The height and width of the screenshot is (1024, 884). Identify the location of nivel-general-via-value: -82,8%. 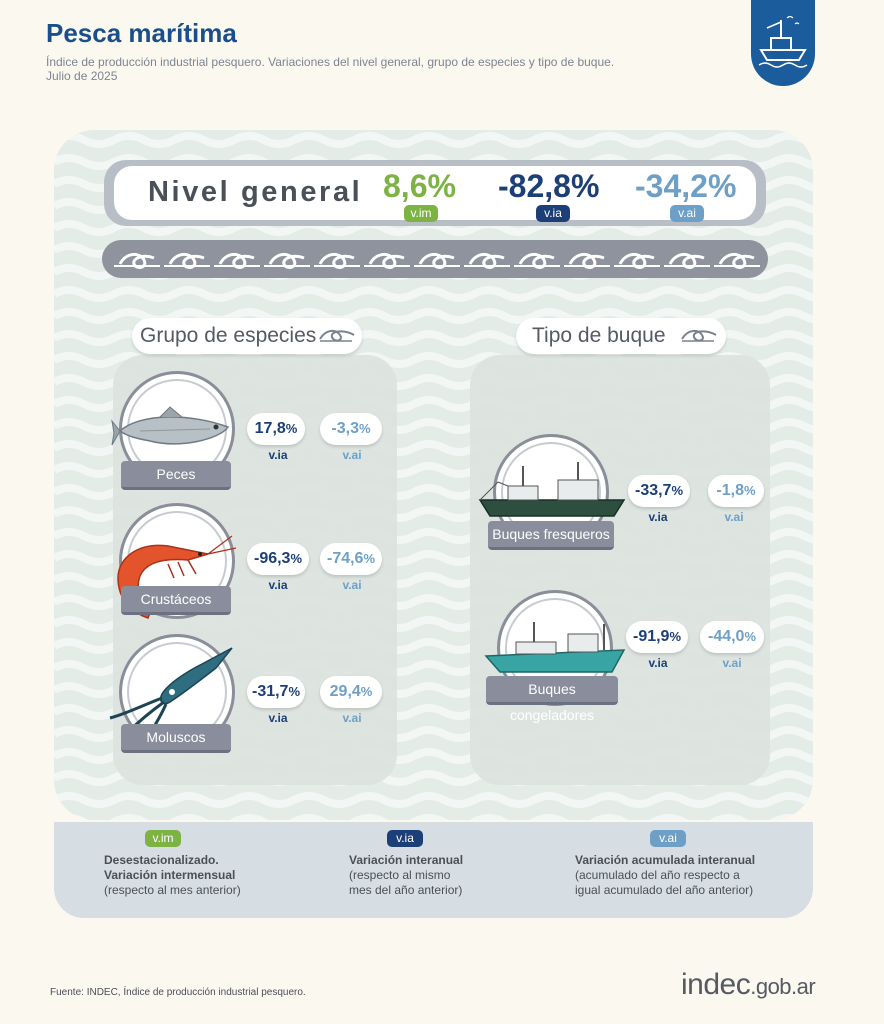
(549, 186).